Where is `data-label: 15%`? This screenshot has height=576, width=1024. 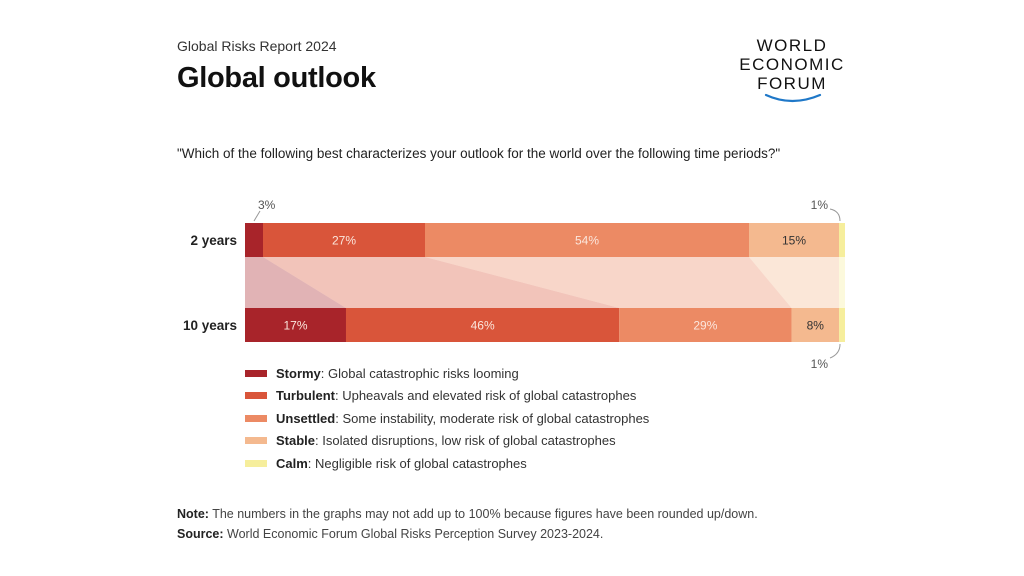 data-label: 15% is located at coordinates (794, 241).